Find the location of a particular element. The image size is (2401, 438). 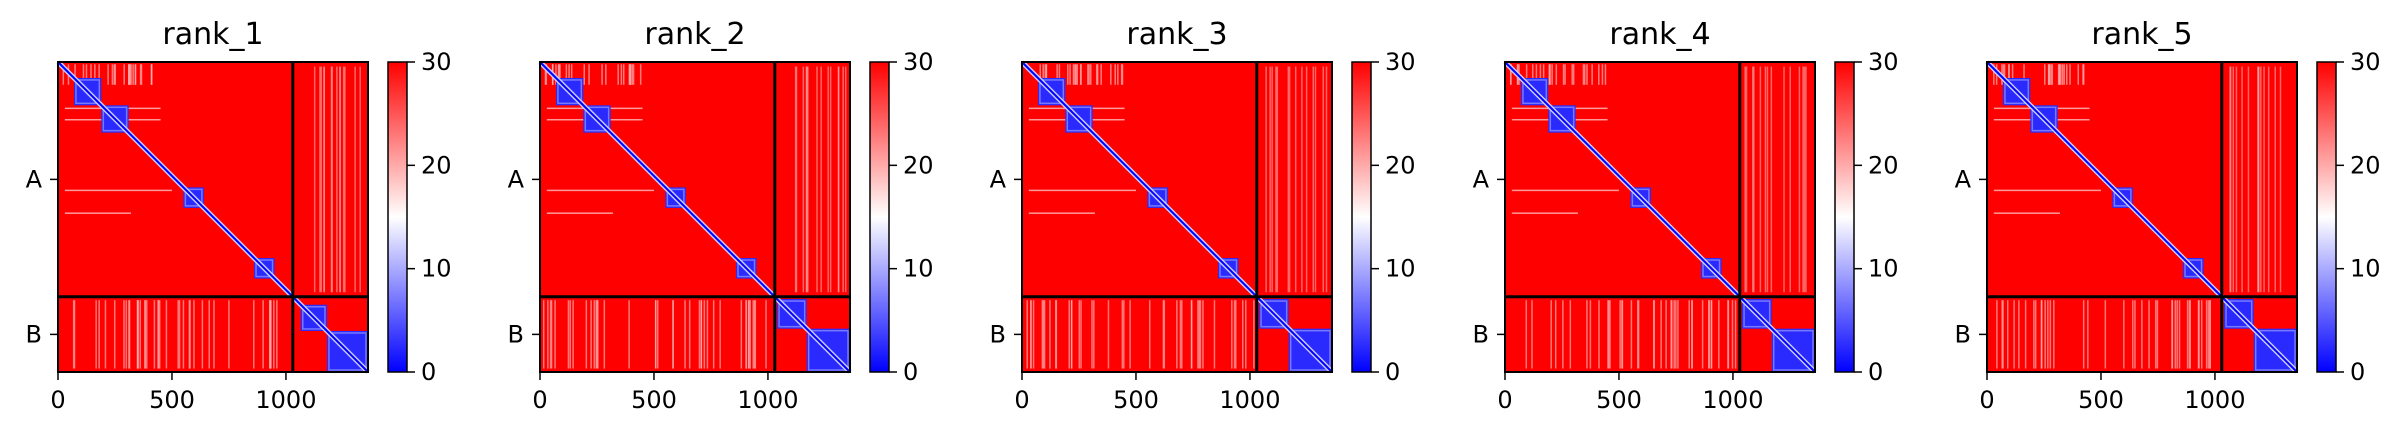

colorbar is located at coordinates (397, 217).